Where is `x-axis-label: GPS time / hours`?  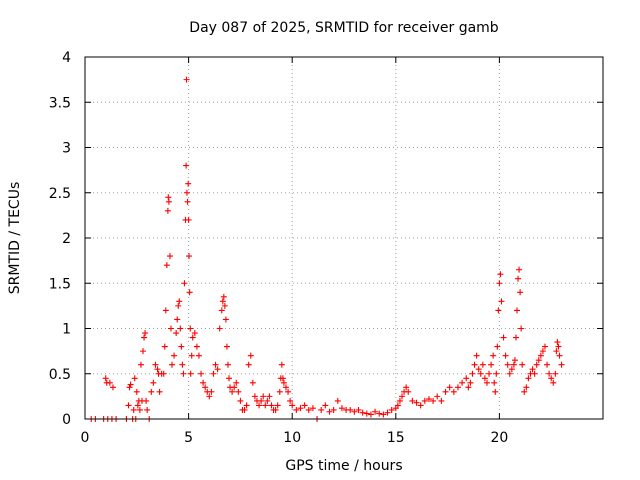
x-axis-label: GPS time / hours is located at coordinates (343, 466).